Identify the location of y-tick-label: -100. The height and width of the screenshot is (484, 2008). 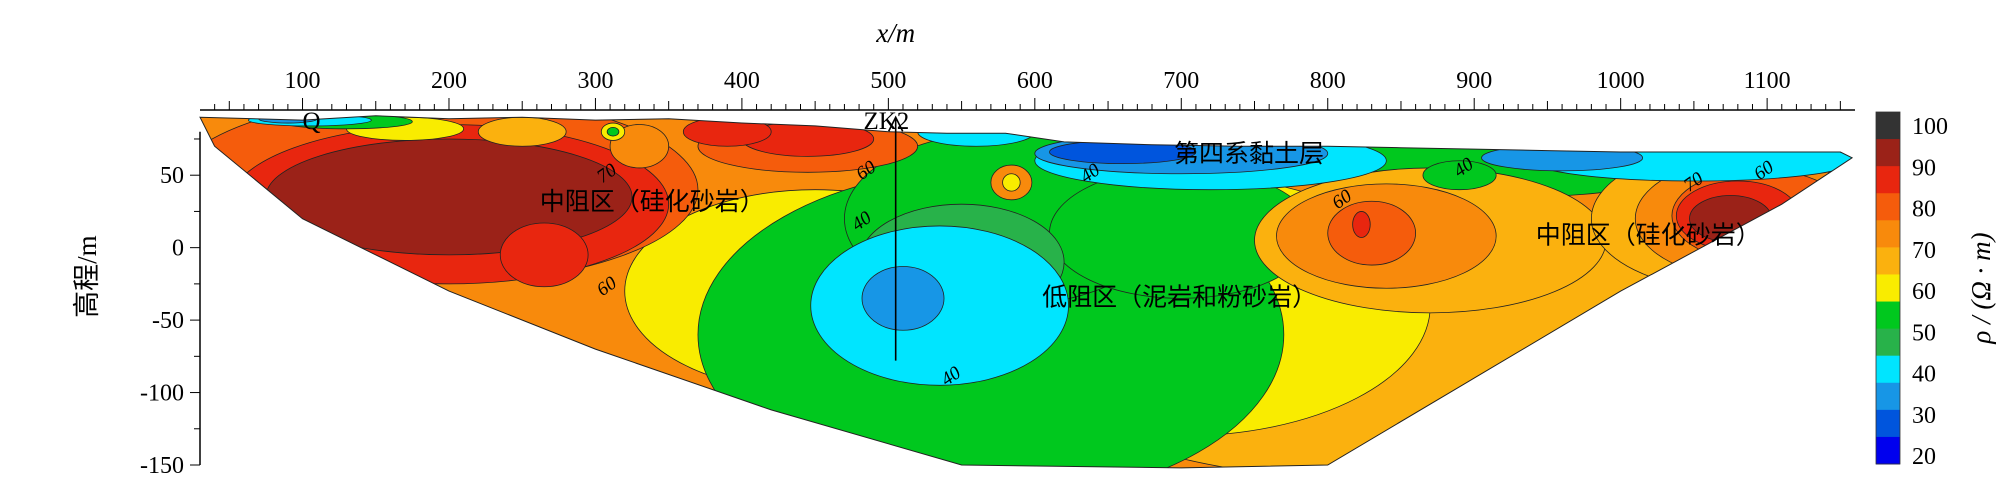
(162, 394).